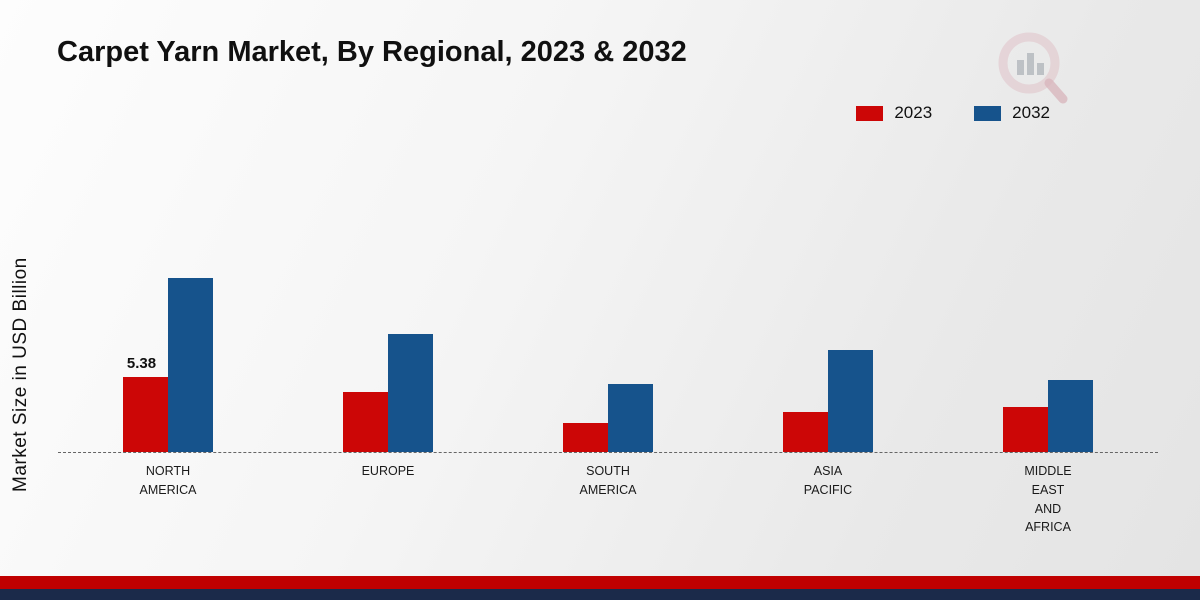  What do you see at coordinates (600, 594) in the screenshot?
I see `footer-navy-stripe` at bounding box center [600, 594].